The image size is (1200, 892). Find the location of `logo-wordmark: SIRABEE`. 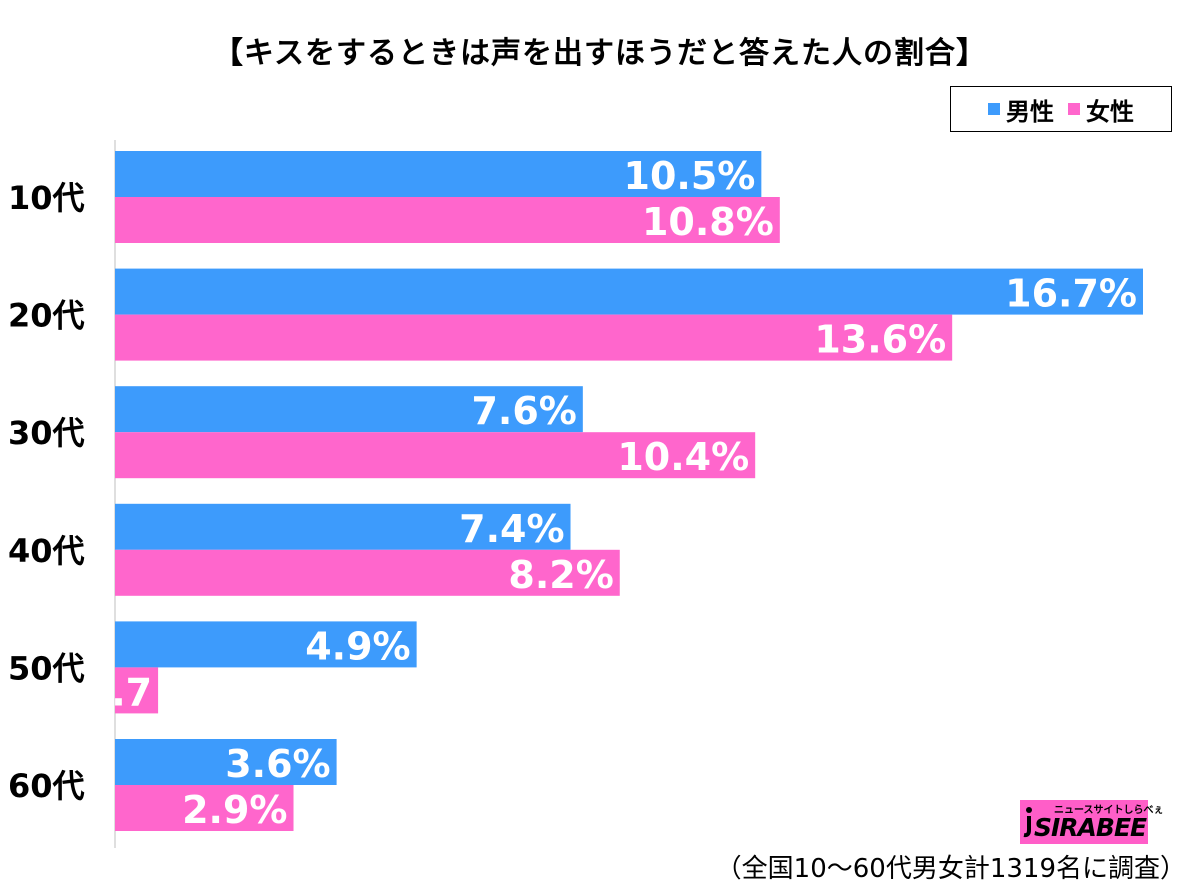

logo-wordmark: SIRABEE is located at coordinates (1090, 827).